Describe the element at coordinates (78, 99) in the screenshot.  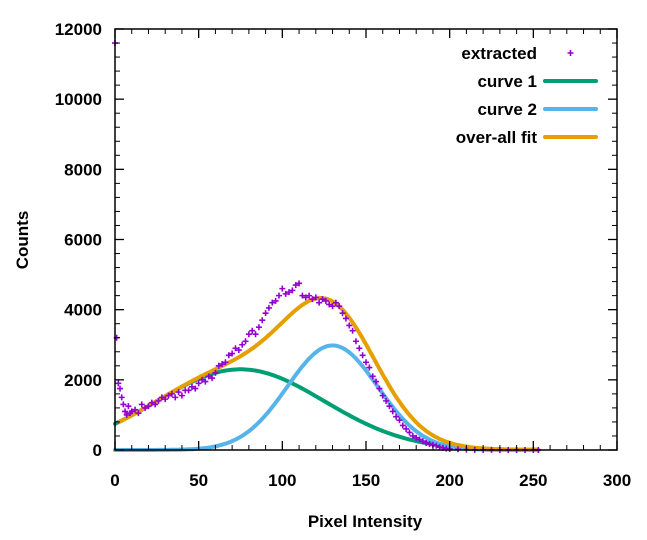
I see `y-tick-label: 10000` at that location.